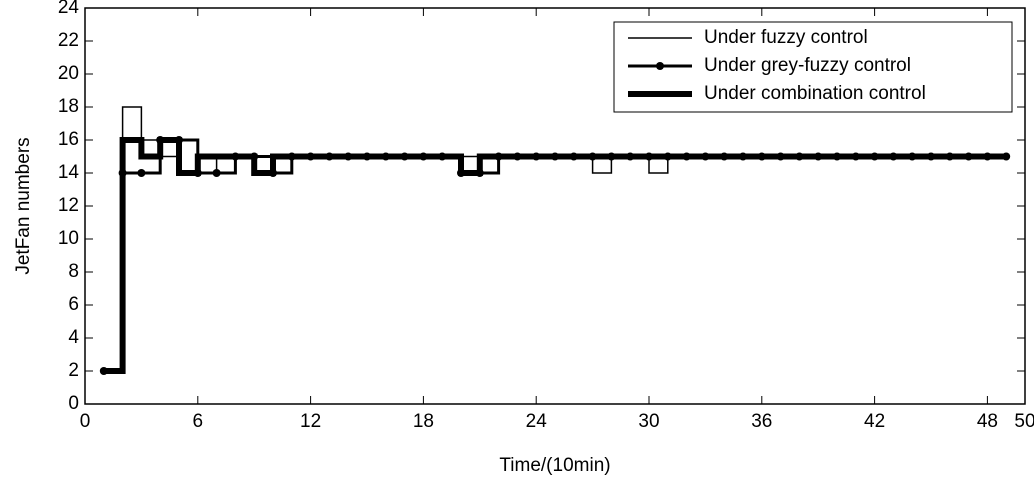 Image resolution: width=1034 pixels, height=484 pixels. Describe the element at coordinates (73, 370) in the screenshot. I see `y-tick-label: 2` at that location.